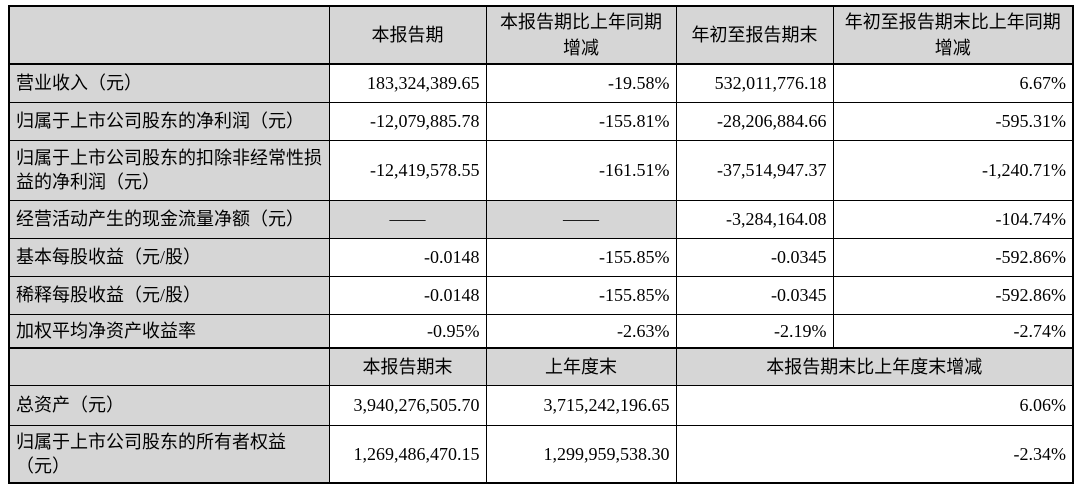 This screenshot has height=485, width=1080. Describe the element at coordinates (953, 83) in the screenshot. I see `revenue-ytd-yoy: 6.67%` at that location.